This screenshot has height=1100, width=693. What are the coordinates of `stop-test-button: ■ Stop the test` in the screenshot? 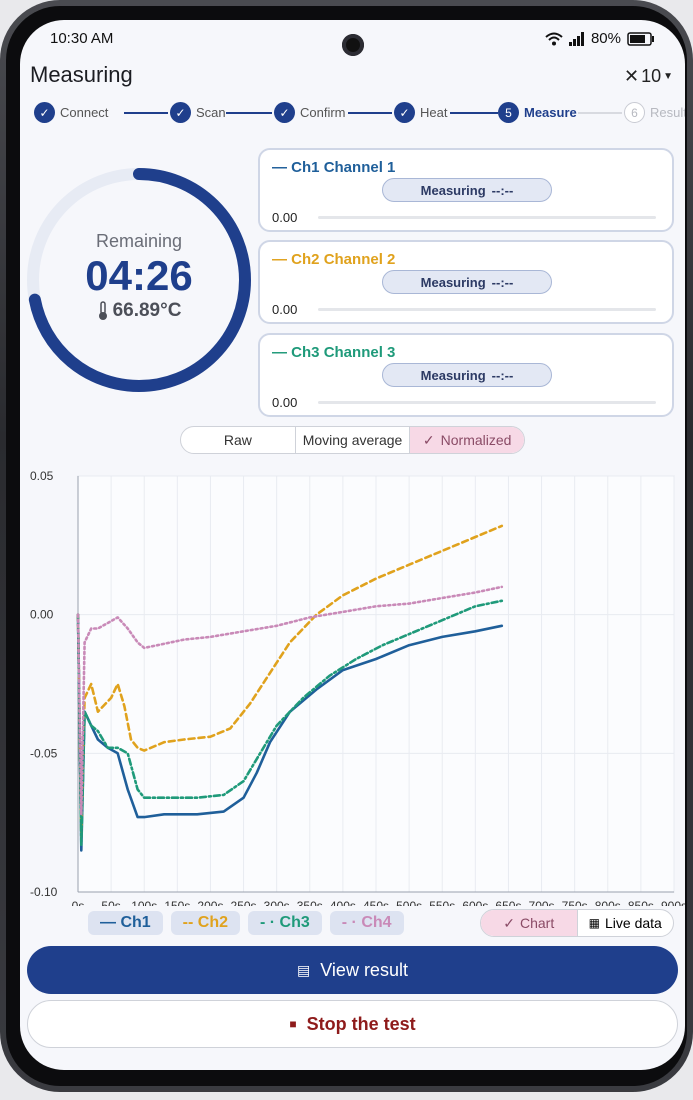 It's located at (352, 1024).